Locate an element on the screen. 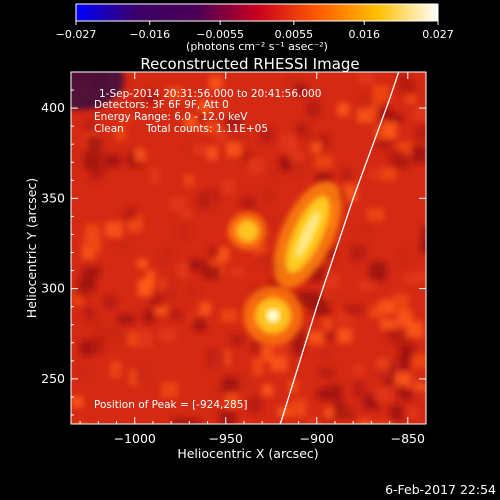 The width and height of the screenshot is (500, 500). colorbar-tick-label: 0.0055 is located at coordinates (294, 34).